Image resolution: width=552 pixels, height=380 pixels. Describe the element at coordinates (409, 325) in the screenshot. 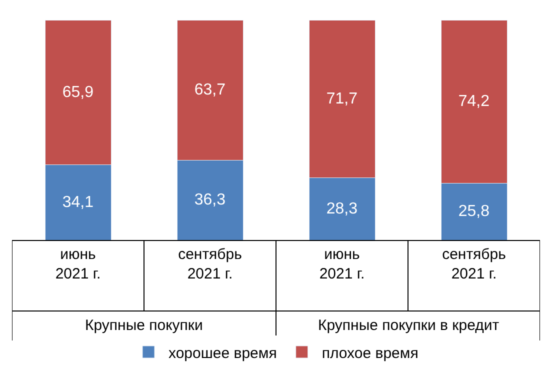

I see `text: Крупные покупки в кредит` at that location.